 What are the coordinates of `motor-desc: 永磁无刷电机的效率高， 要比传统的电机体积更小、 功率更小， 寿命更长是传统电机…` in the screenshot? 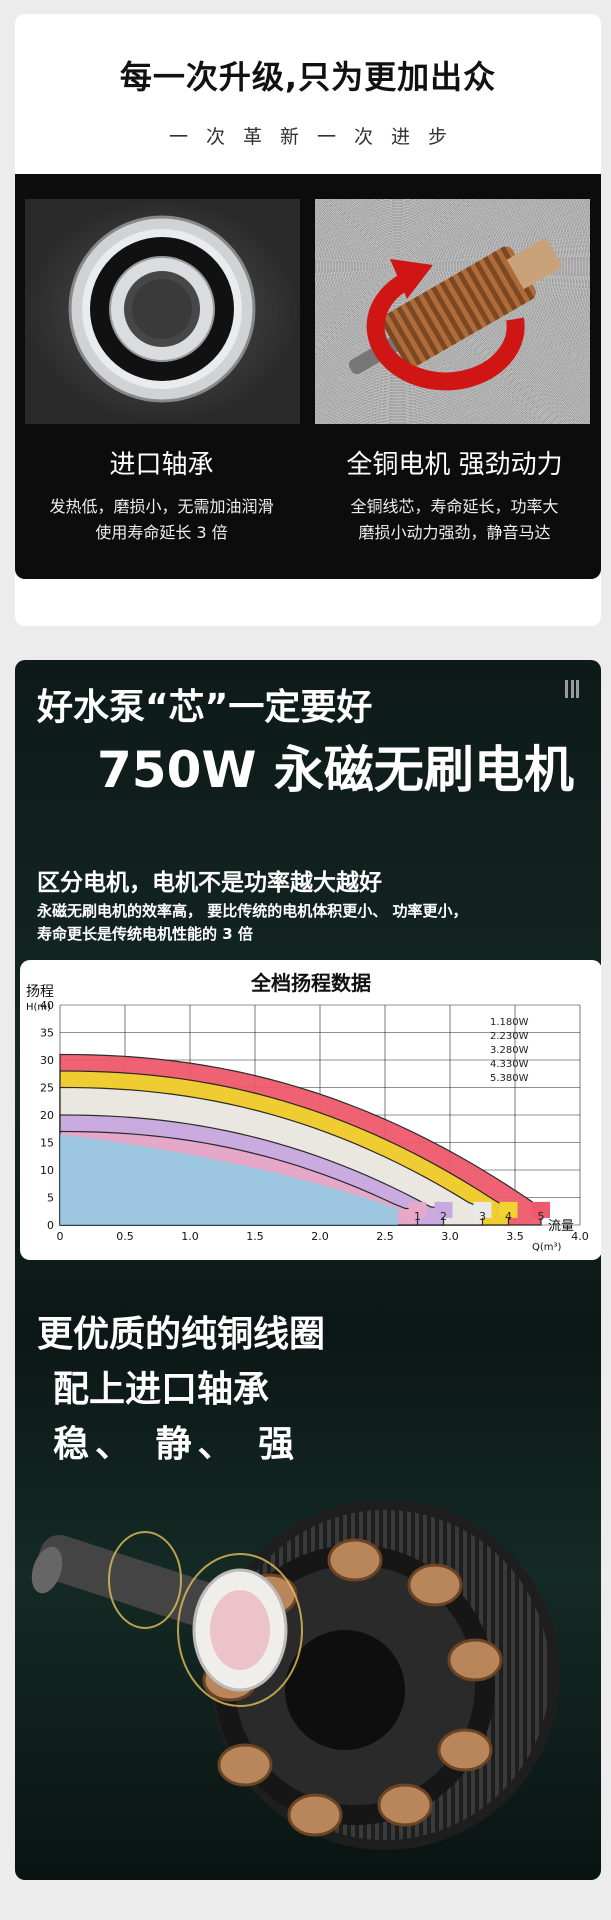 It's located at (317, 923).